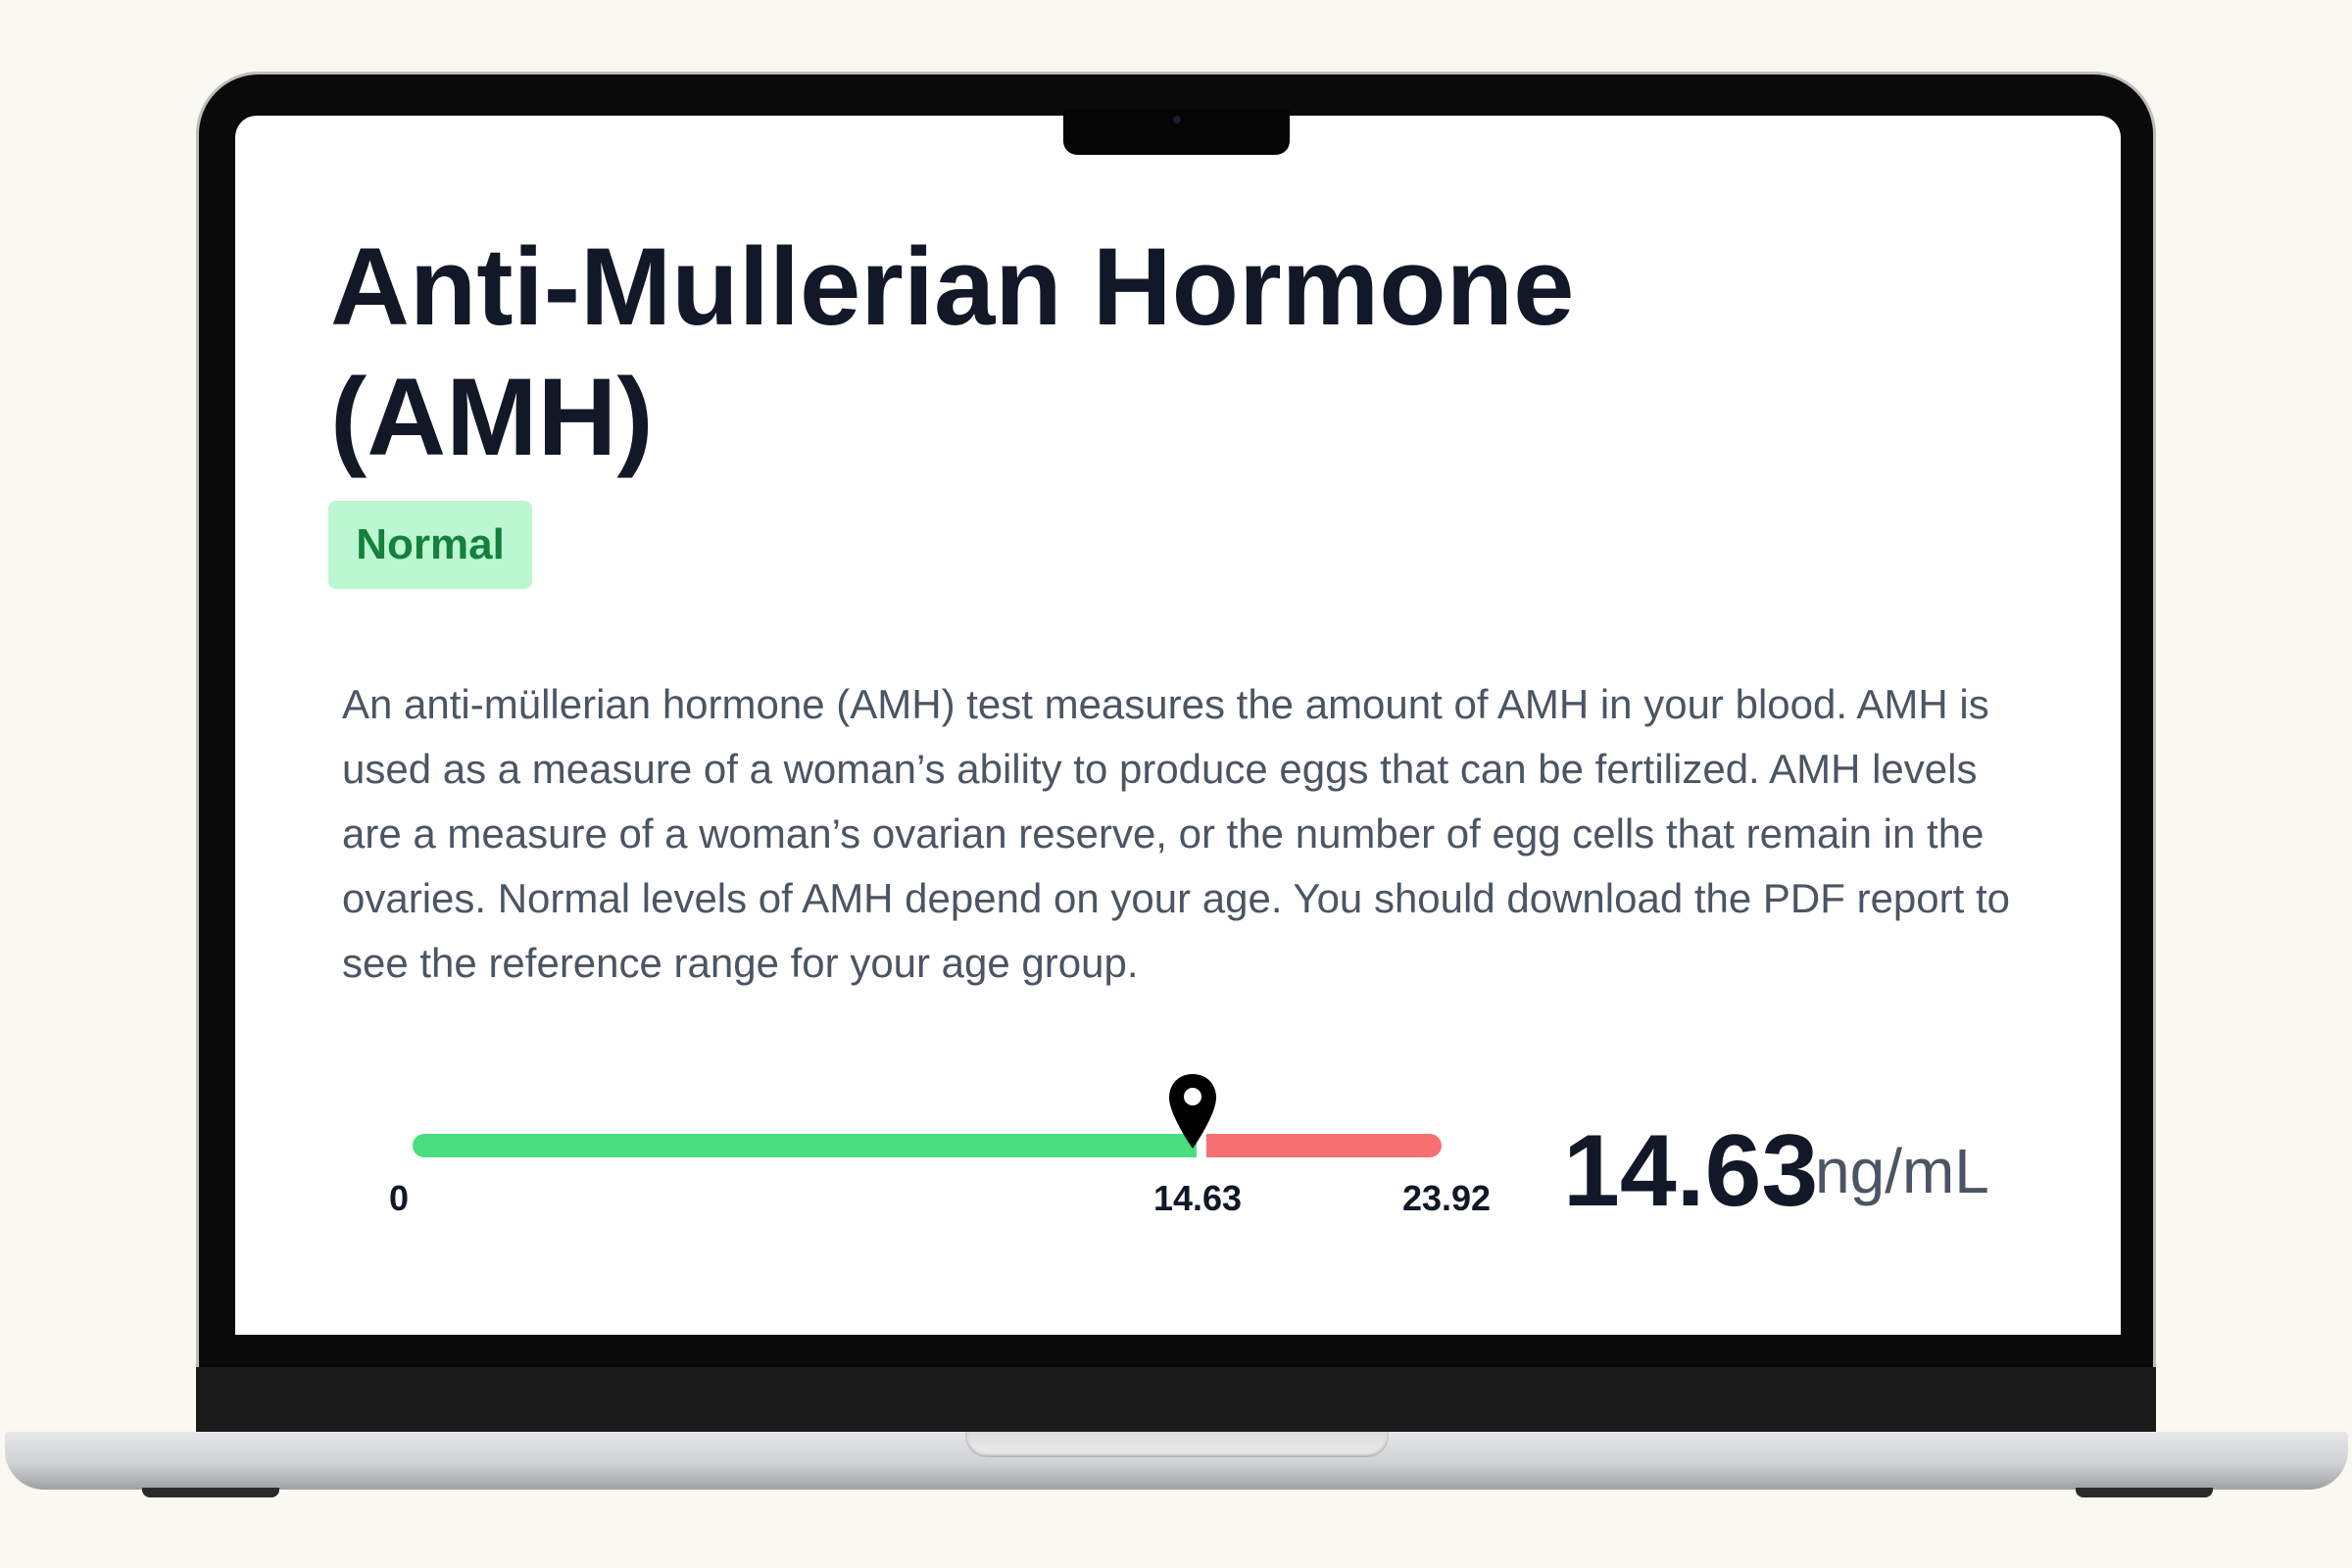  I want to click on range-max-label: 23.92, so click(1446, 1198).